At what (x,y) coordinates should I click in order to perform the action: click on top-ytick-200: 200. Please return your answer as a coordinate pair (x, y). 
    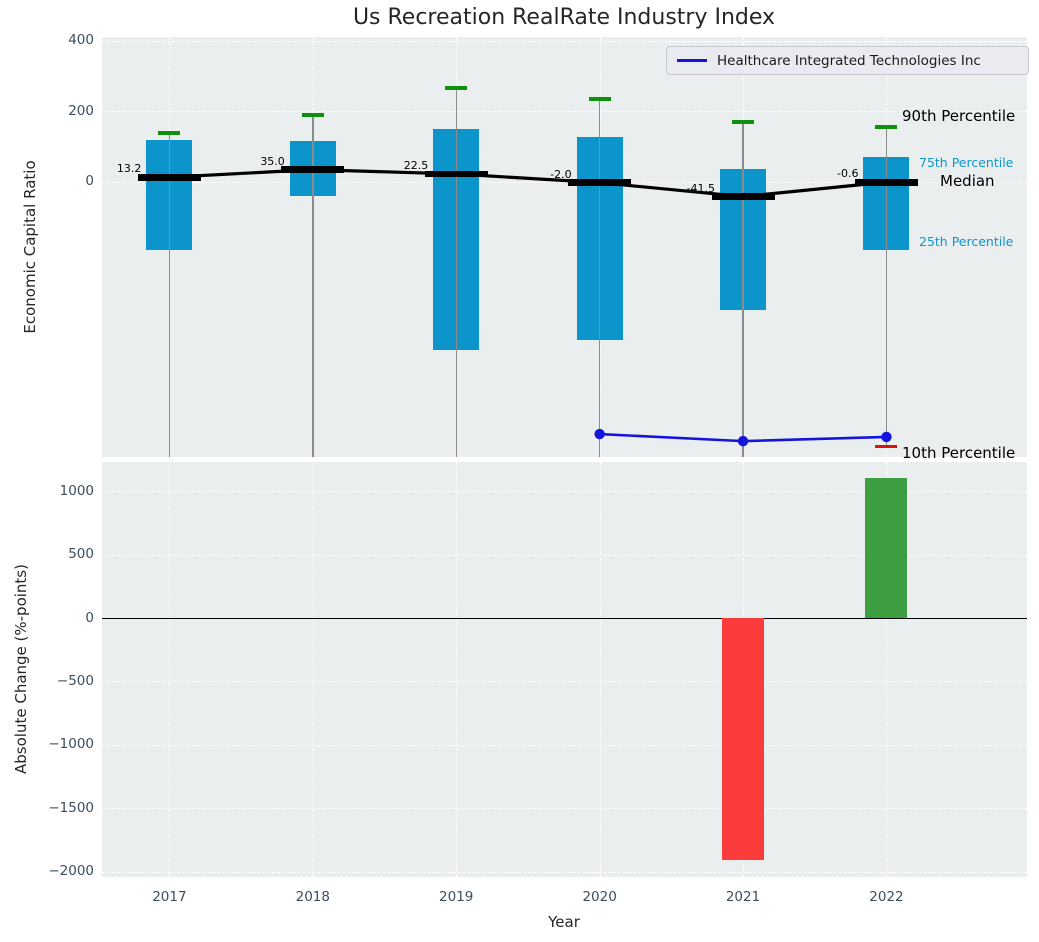
    Looking at the image, I should click on (81, 110).